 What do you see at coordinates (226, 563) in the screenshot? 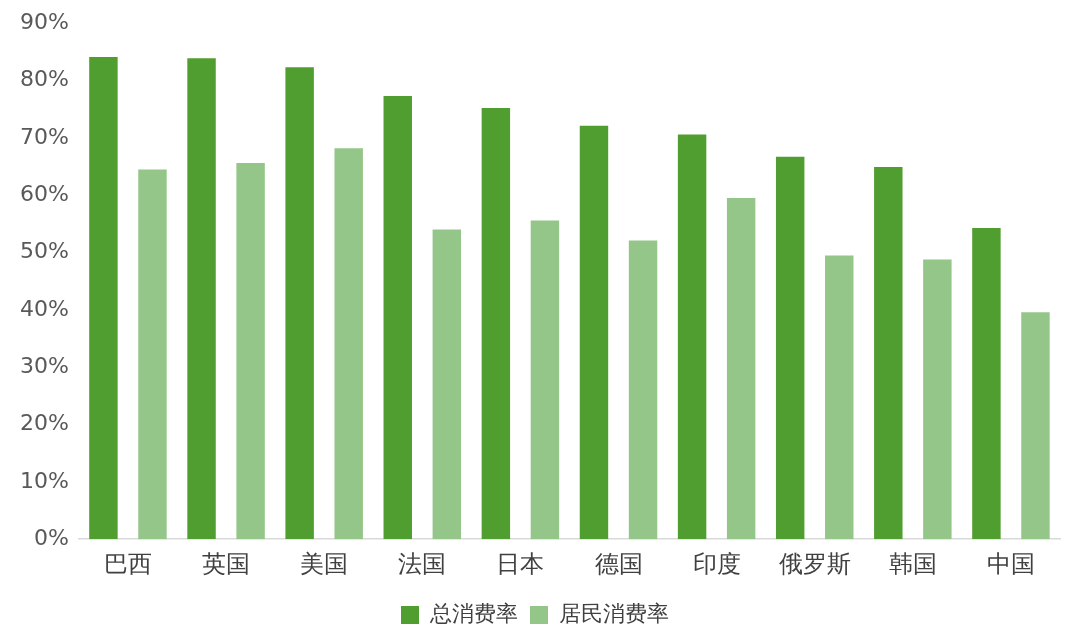
I see `x-tick-label: 英国` at bounding box center [226, 563].